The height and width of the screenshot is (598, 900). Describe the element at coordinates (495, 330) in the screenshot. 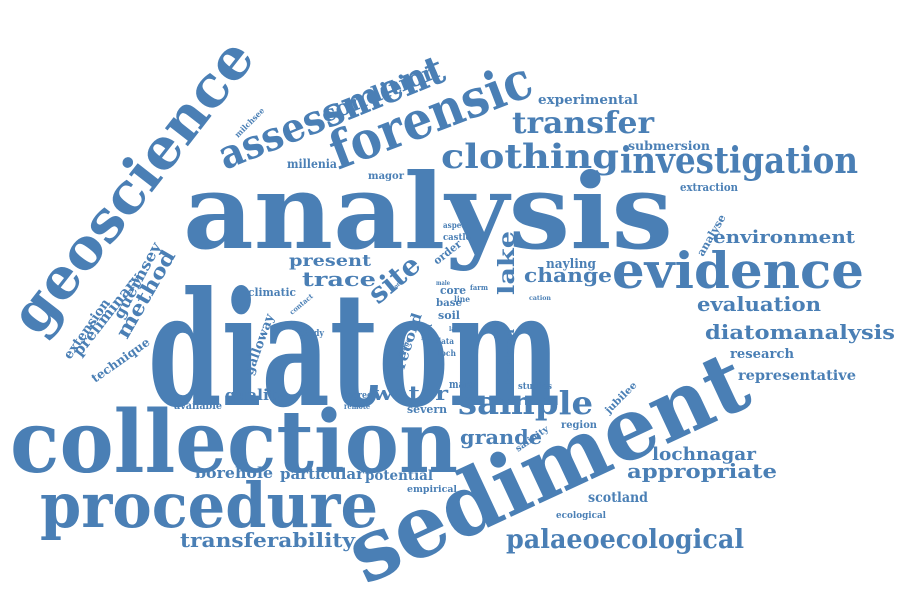

I see `word-good: good` at that location.